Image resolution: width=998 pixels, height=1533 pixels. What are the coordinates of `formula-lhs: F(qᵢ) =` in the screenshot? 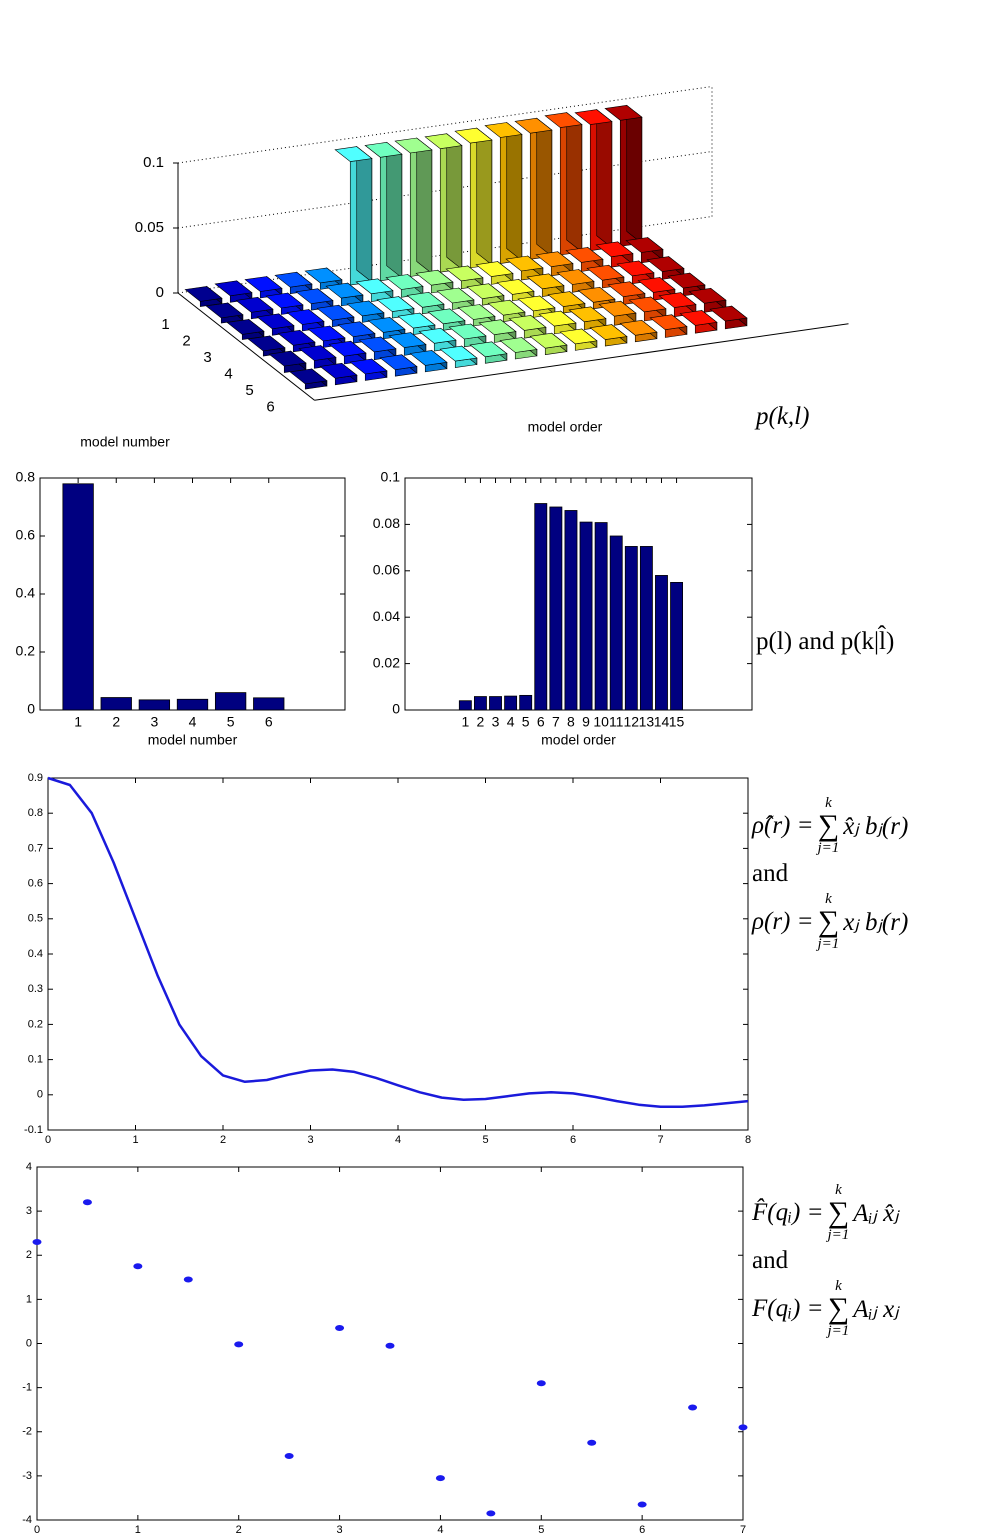 It's located at (788, 1308).